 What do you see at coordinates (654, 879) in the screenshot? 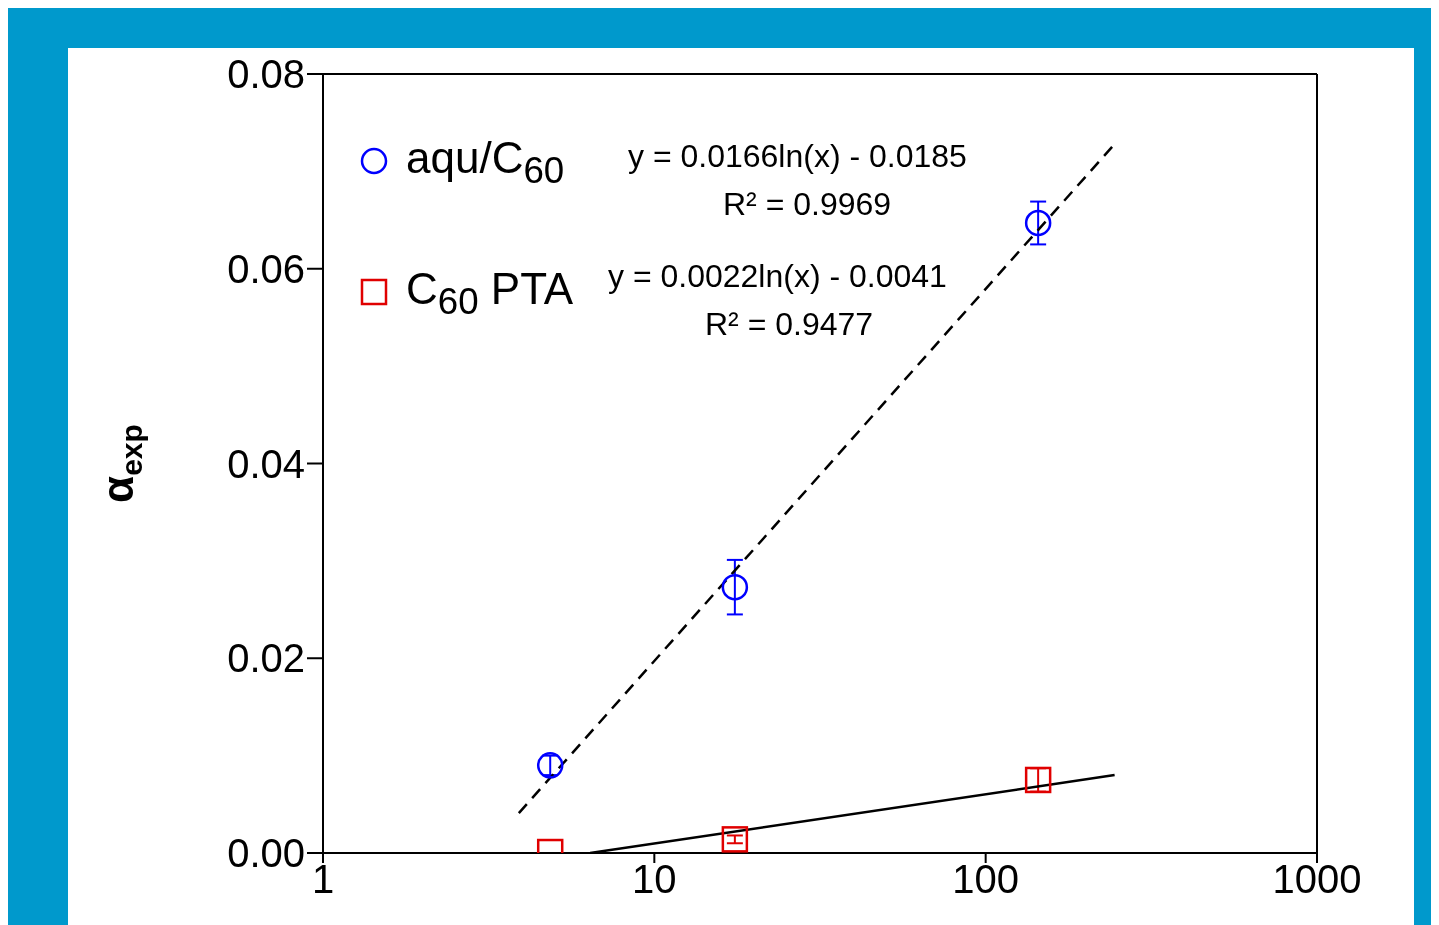
I see `x-tick-label: 10` at bounding box center [654, 879].